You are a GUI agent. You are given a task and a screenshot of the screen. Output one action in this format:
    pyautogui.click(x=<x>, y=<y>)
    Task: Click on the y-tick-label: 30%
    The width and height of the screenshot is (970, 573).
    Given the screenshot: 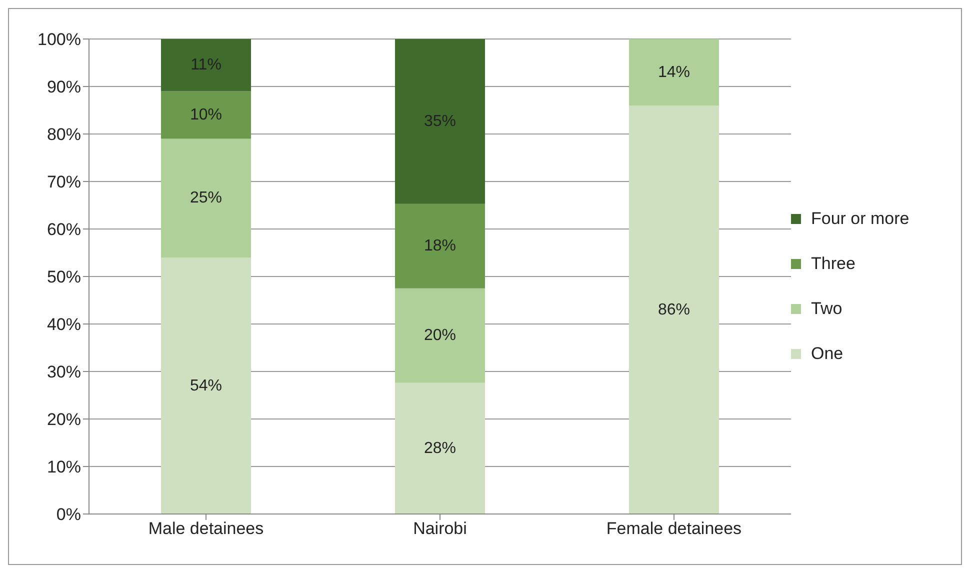 What is the action you would take?
    pyautogui.click(x=63, y=372)
    